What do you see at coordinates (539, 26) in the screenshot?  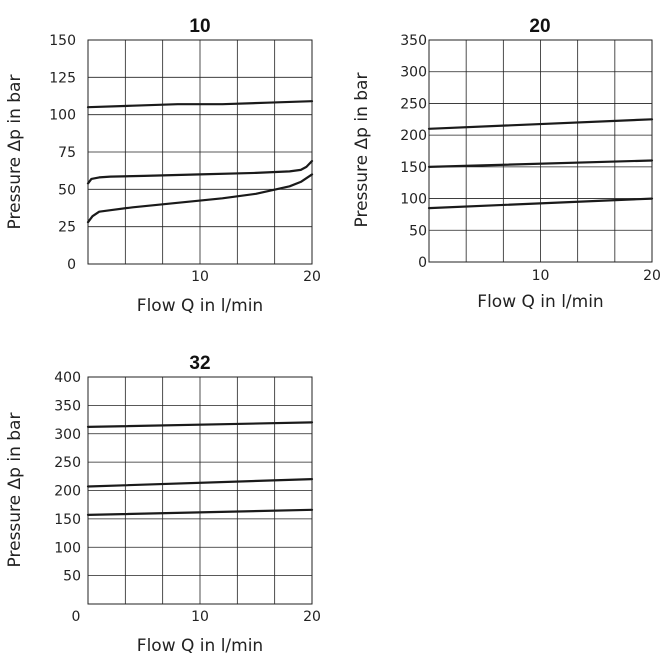 I see `chart-title: 20` at bounding box center [539, 26].